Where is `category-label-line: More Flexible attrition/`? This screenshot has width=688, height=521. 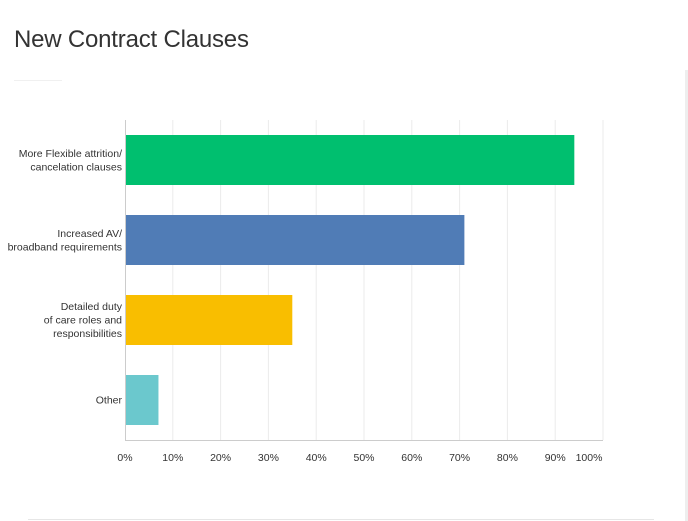
category-label-line: More Flexible attrition/ is located at coordinates (70, 154).